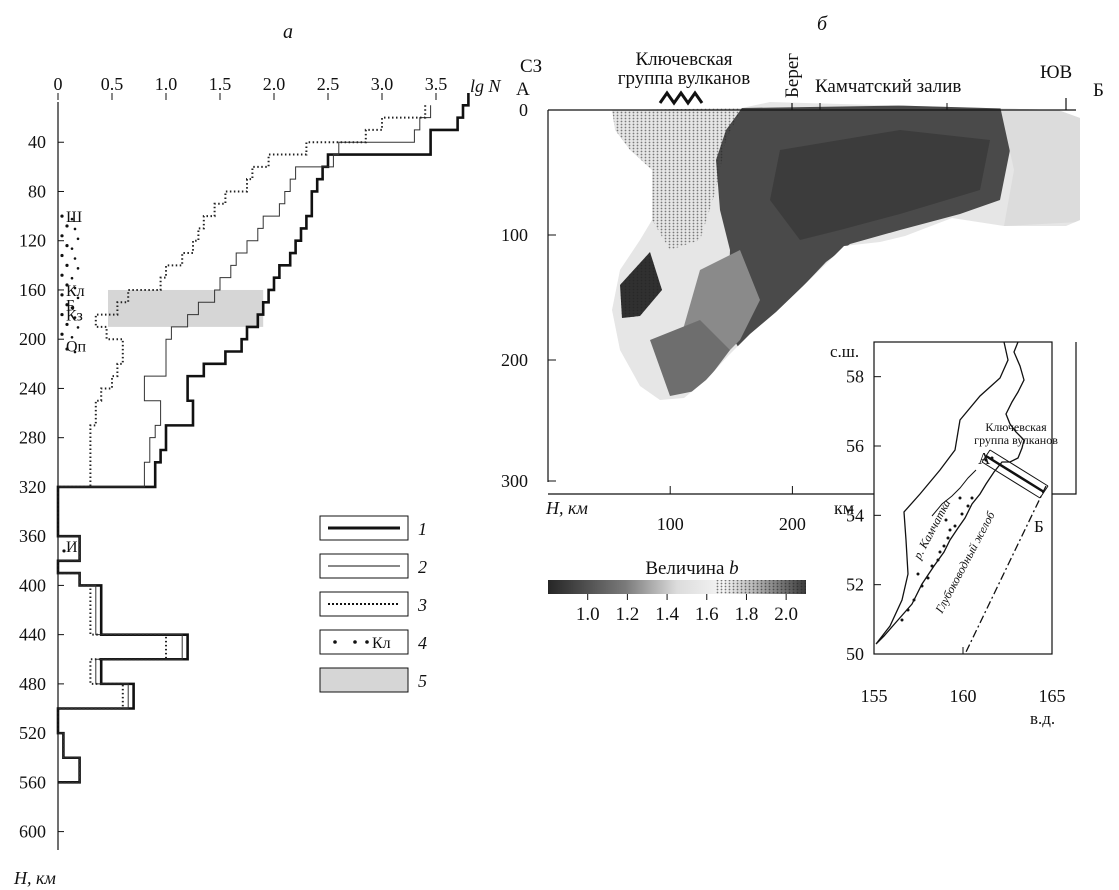 The height and width of the screenshot is (890, 1119). I want to click on inset-y-tick-label: 50, so click(855, 654).